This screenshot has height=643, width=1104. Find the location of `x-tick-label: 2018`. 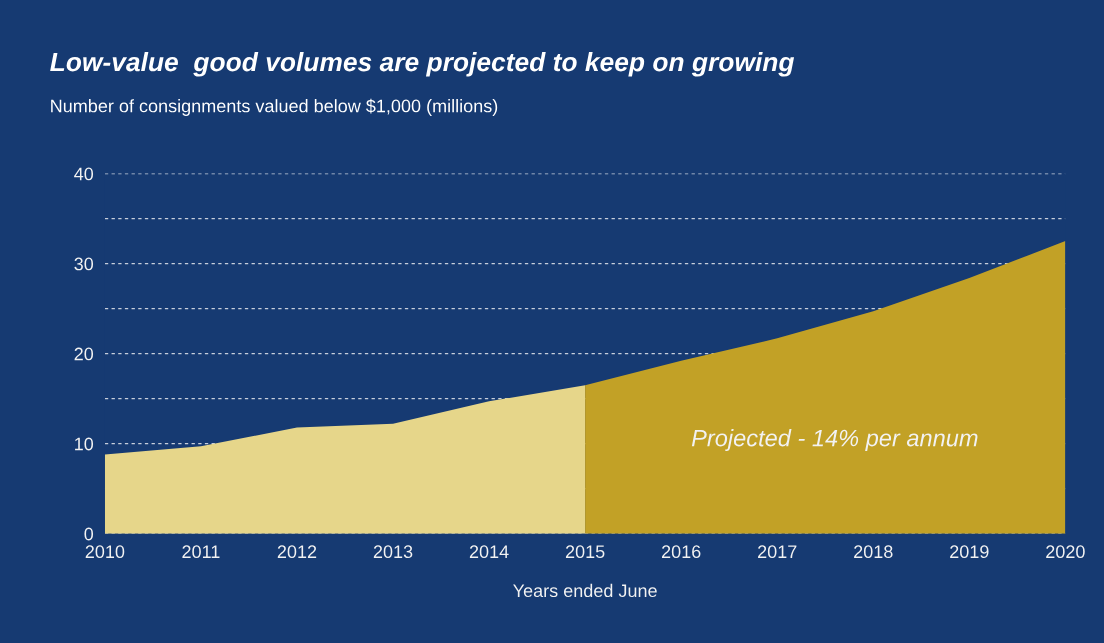

x-tick-label: 2018 is located at coordinates (873, 552).